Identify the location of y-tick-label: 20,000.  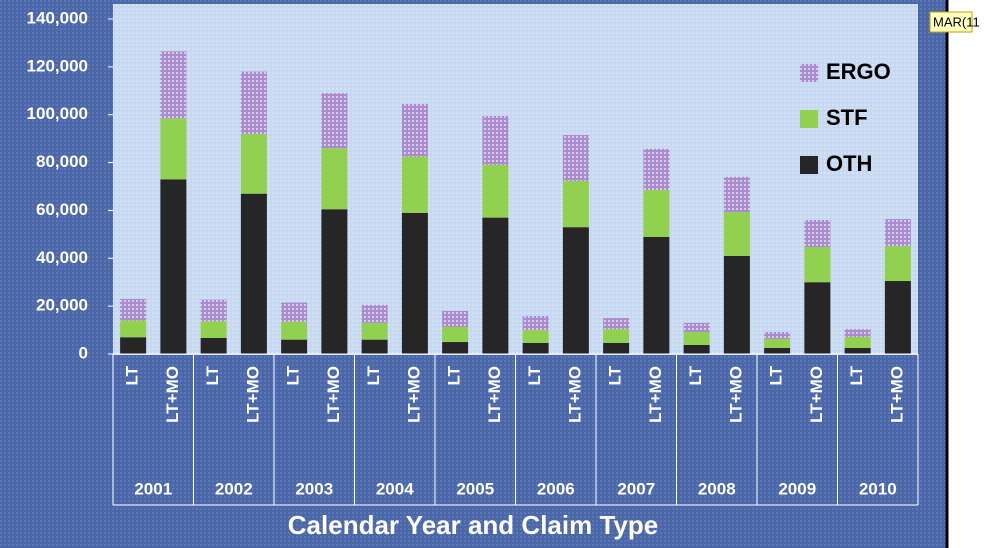
(62, 305).